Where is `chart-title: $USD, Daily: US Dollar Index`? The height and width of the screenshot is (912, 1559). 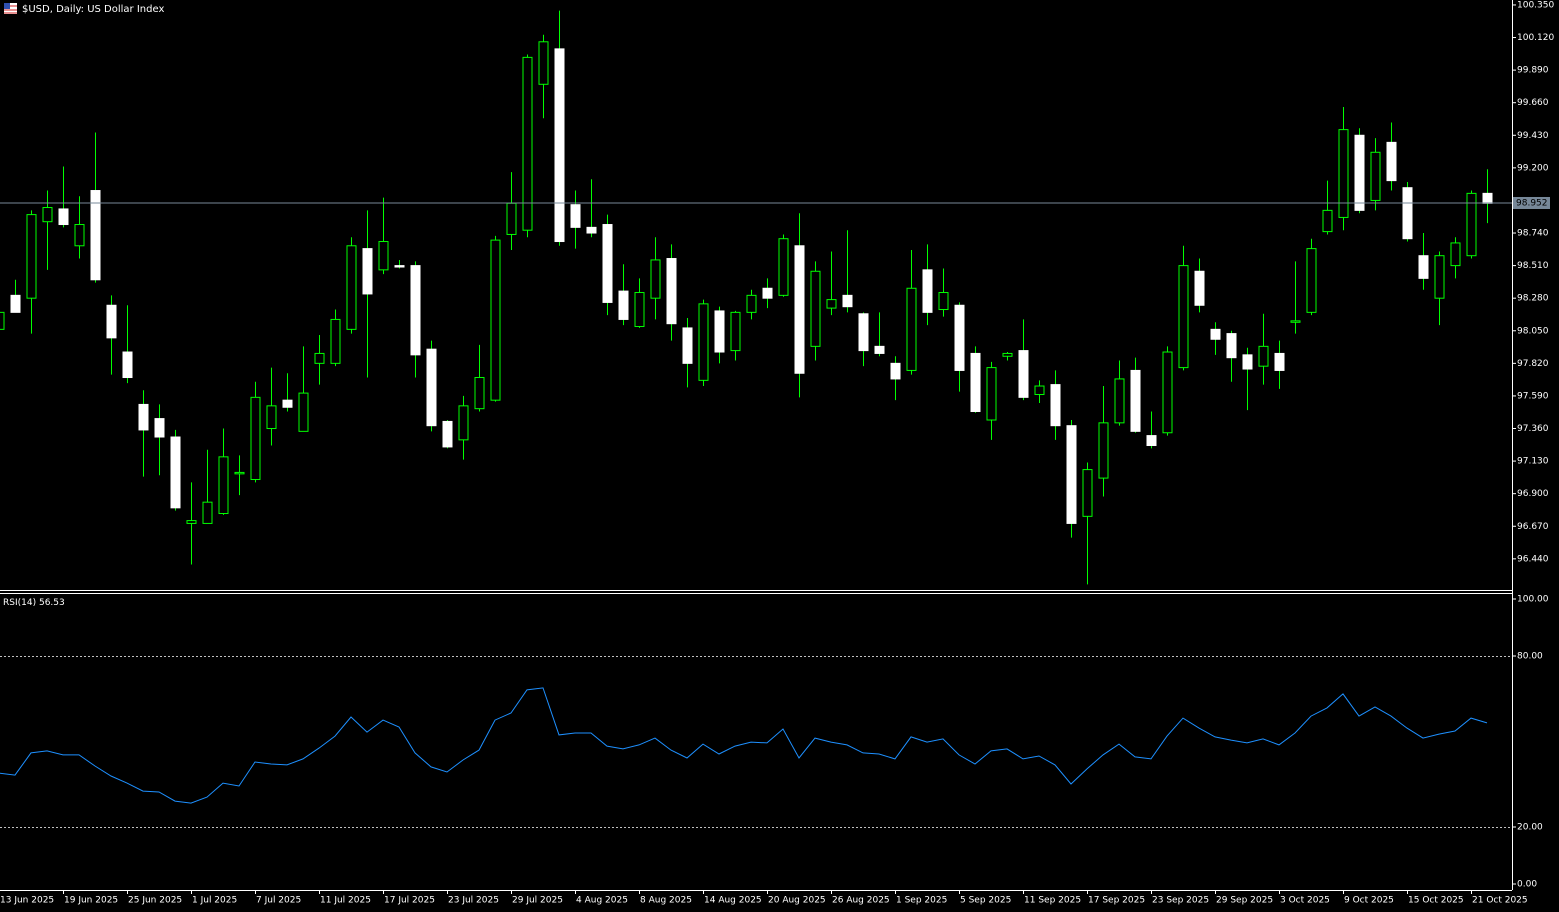
chart-title: $USD, Daily: US Dollar Index is located at coordinates (93, 9).